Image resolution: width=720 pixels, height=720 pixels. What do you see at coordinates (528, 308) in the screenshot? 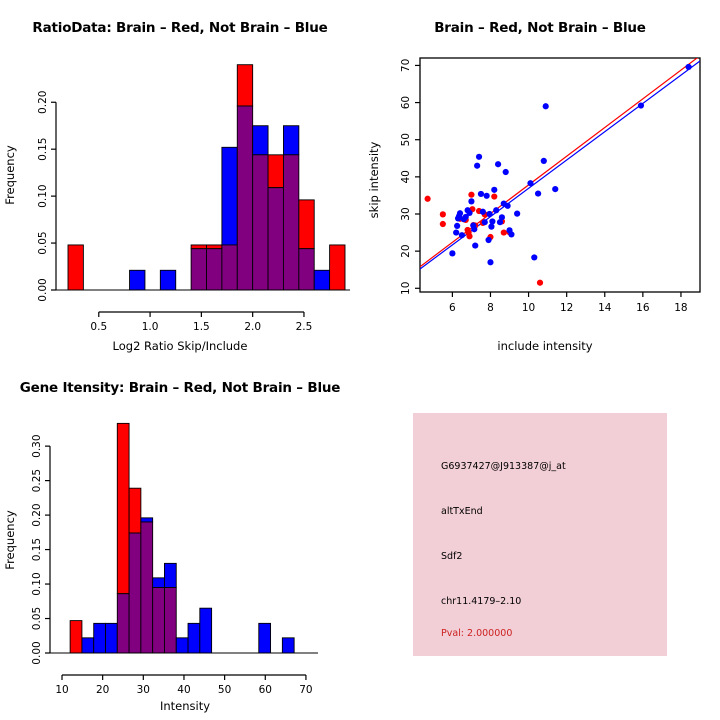
I see `x-tick-label: 10` at bounding box center [528, 308].